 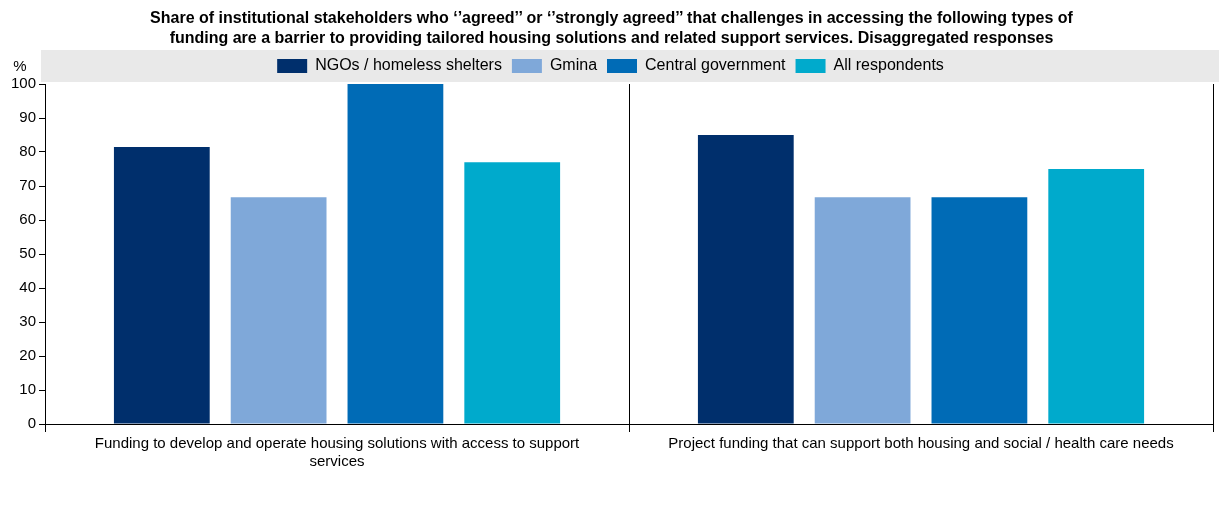 What do you see at coordinates (28, 117) in the screenshot?
I see `y-tick-label: 90` at bounding box center [28, 117].